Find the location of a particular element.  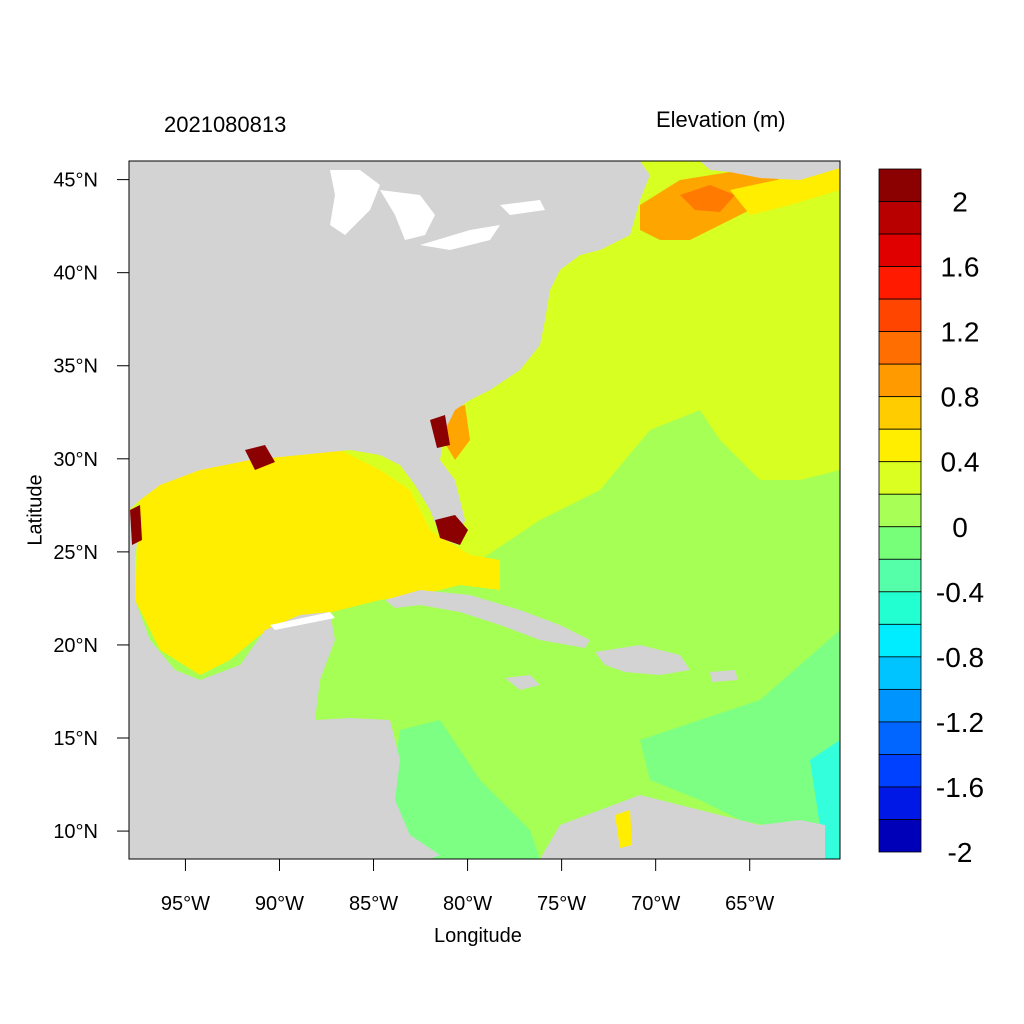

y-tick-label: 35°N is located at coordinates (75, 367).